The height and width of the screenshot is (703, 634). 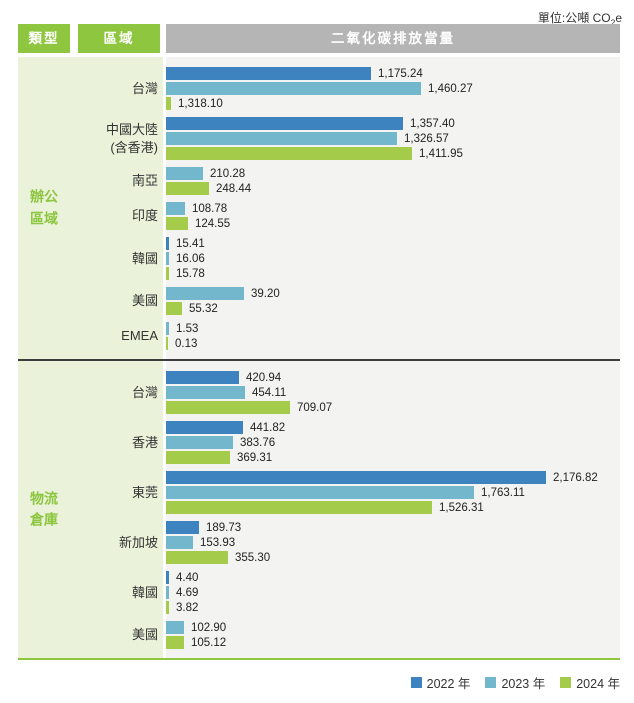 I want to click on bar-line: 1,526.31, so click(x=382, y=507).